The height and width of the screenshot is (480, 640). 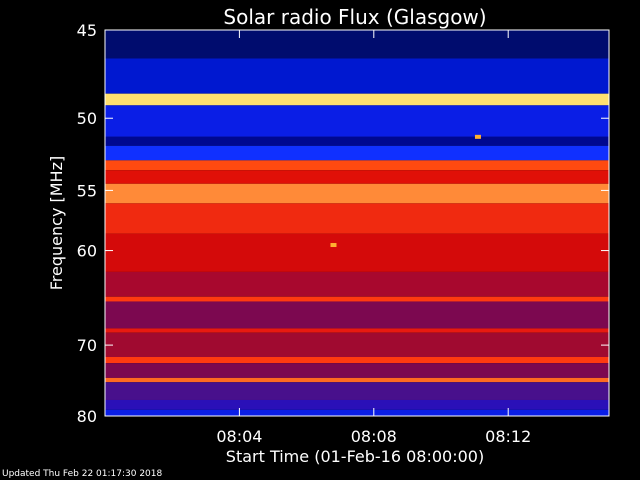 I want to click on y-tick-label-80: 80, so click(x=87, y=416).